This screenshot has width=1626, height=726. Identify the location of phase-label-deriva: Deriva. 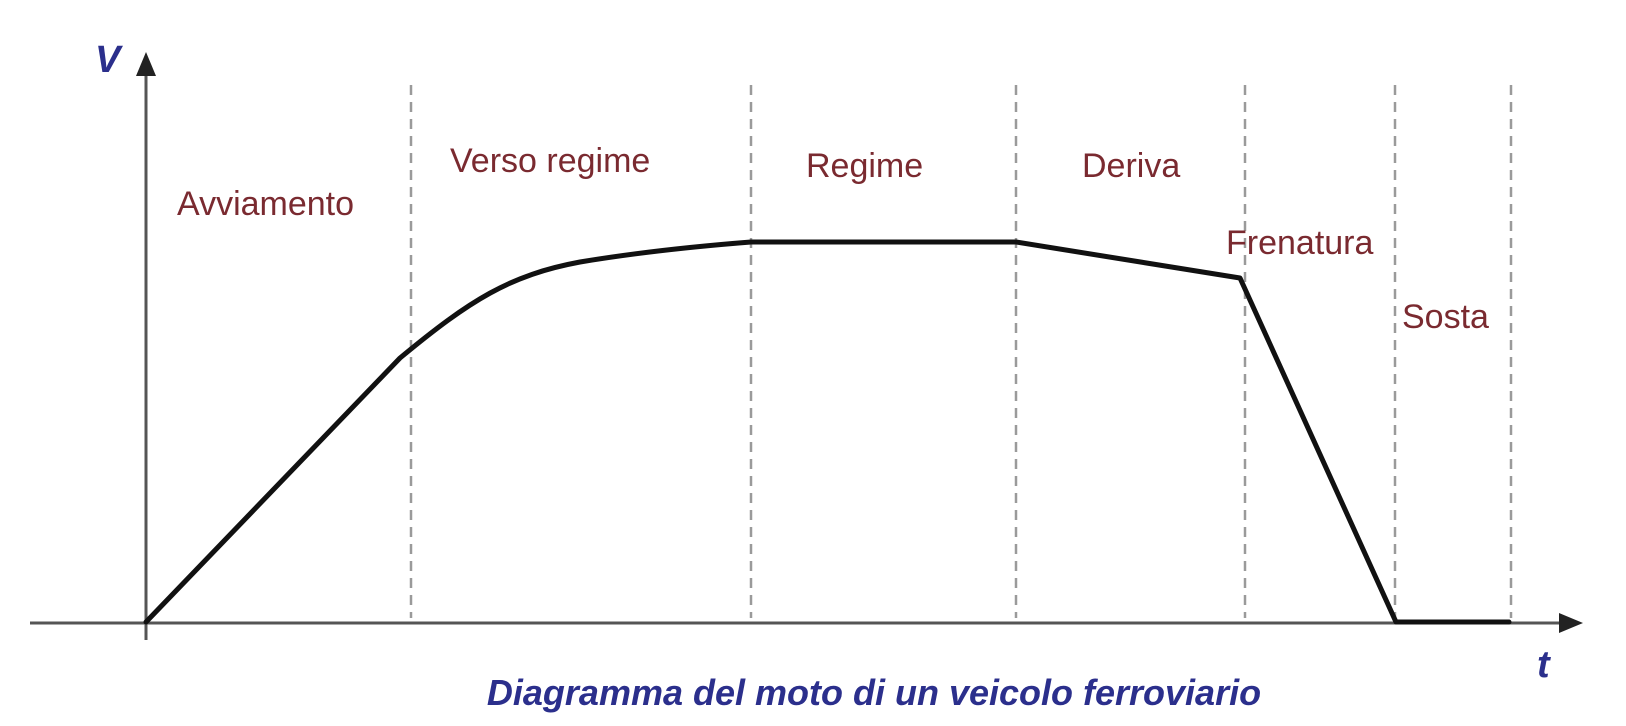
(1131, 166).